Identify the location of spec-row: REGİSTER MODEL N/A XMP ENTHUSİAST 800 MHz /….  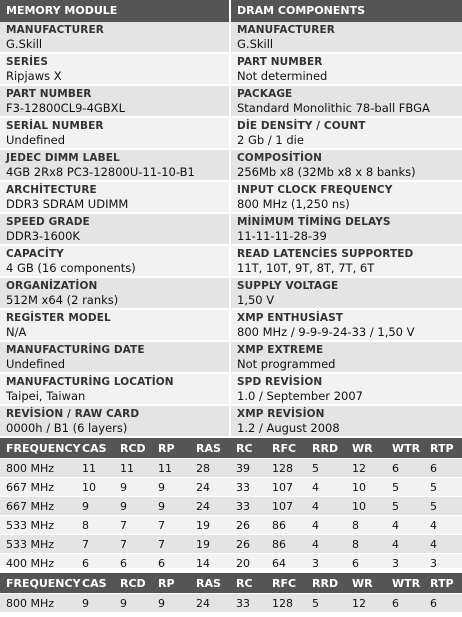
(231, 326).